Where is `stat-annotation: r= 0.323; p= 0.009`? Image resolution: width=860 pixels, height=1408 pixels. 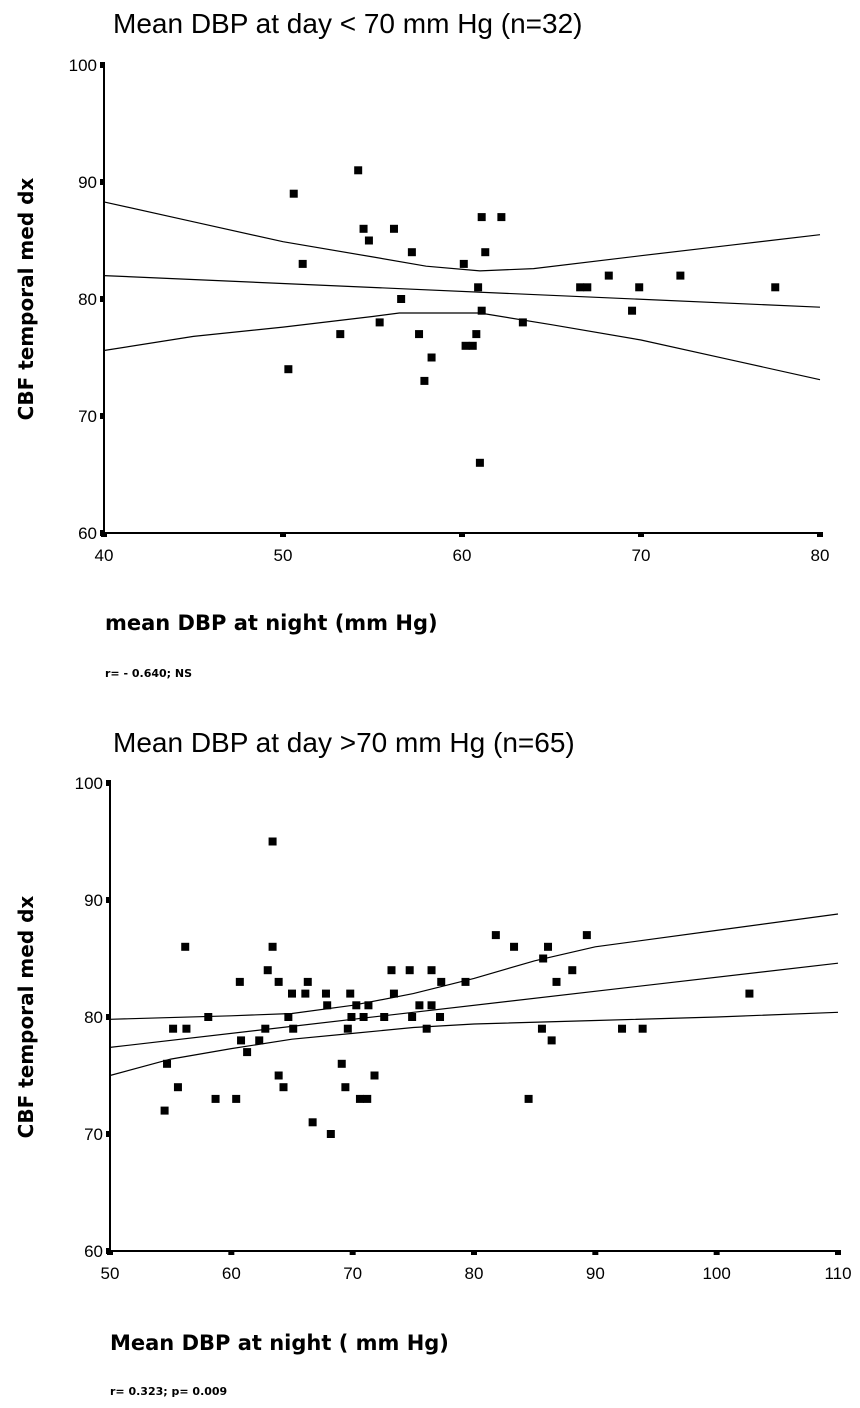
stat-annotation: r= 0.323; p= 0.009 is located at coordinates (168, 1391).